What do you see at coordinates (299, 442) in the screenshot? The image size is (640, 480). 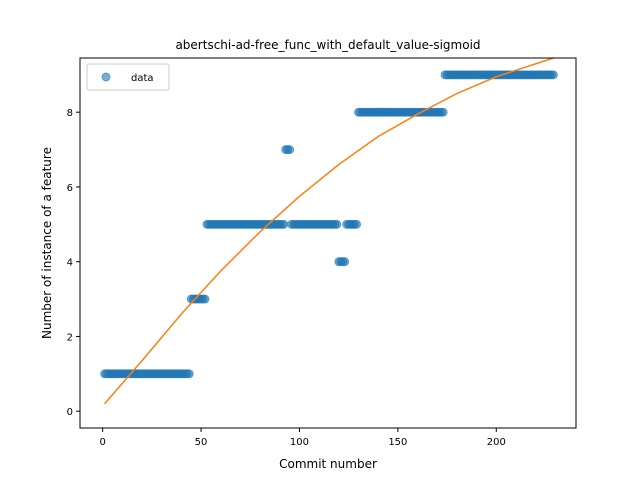 I see `x-tick-label: 100` at bounding box center [299, 442].